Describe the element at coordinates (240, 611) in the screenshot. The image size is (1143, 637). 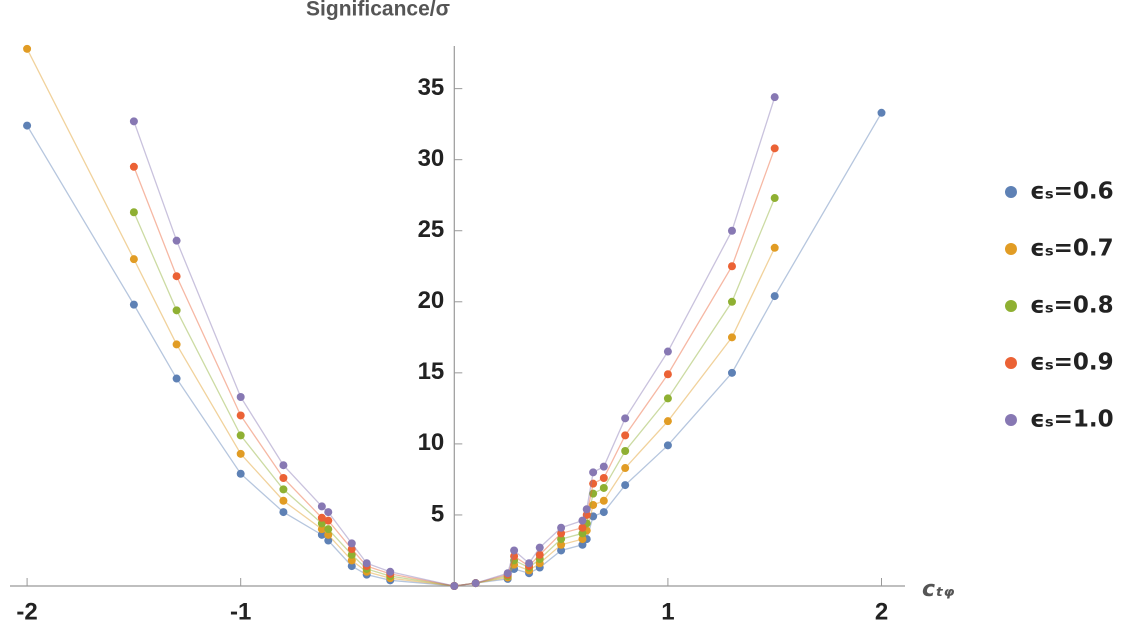
I see `x-tick-label: -1` at that location.